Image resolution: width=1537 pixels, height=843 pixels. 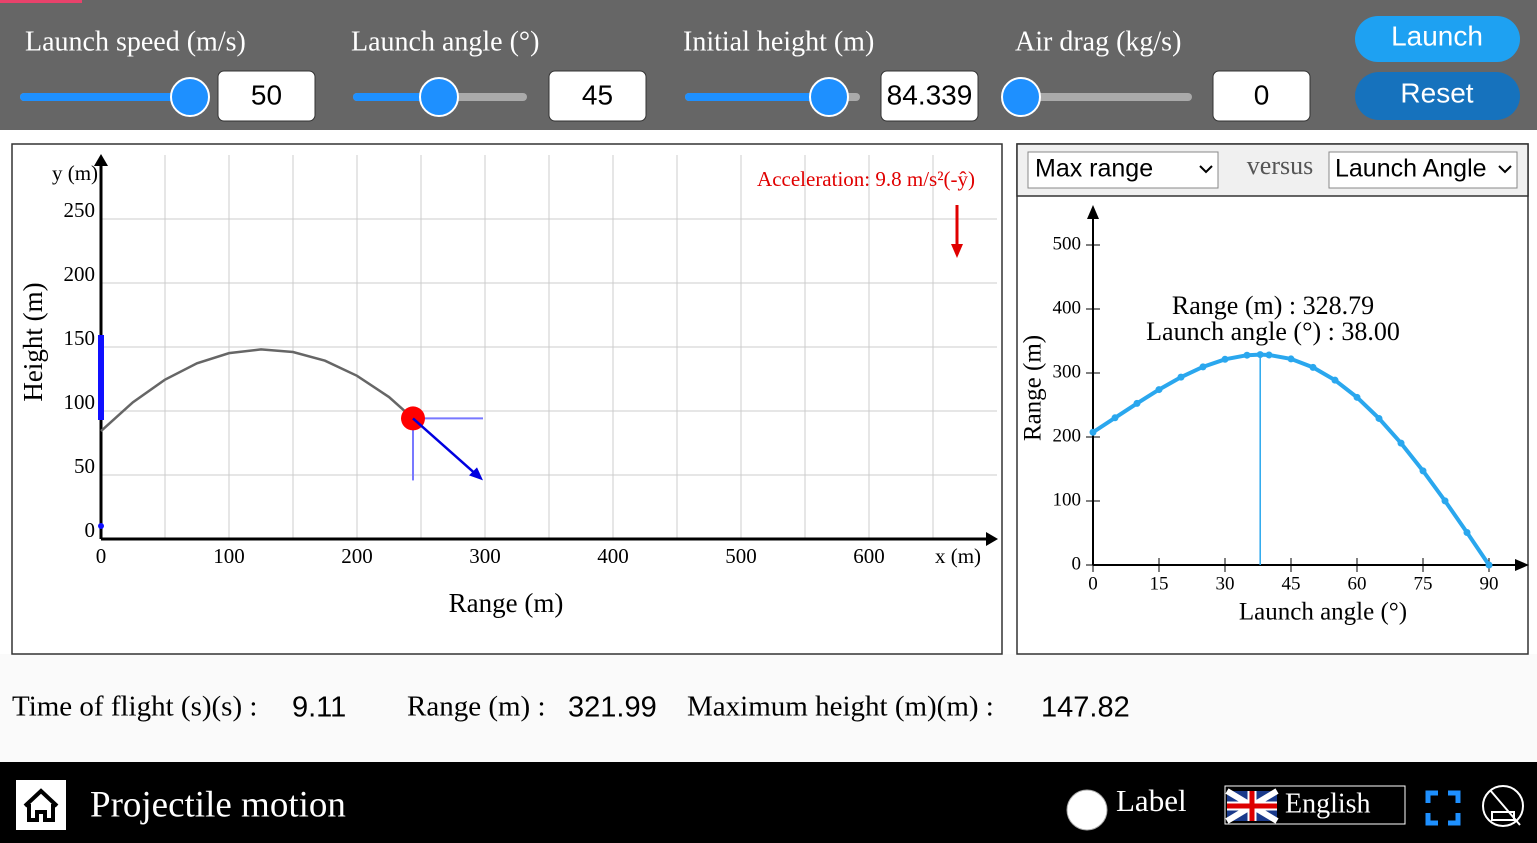 I want to click on y-tick-label: 100, so click(x=1067, y=499).